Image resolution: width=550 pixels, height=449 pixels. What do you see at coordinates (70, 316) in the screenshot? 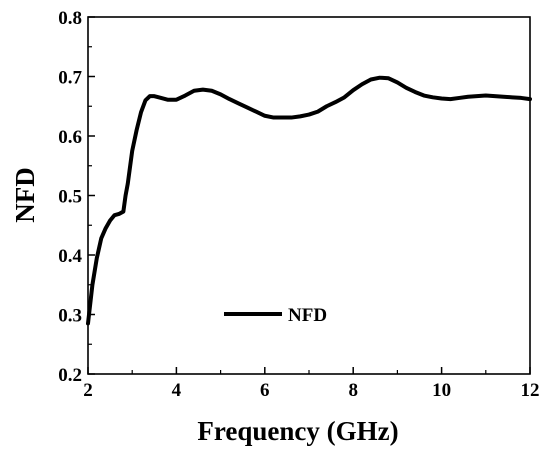
I see `y-tick-label: 0.3` at bounding box center [70, 316].